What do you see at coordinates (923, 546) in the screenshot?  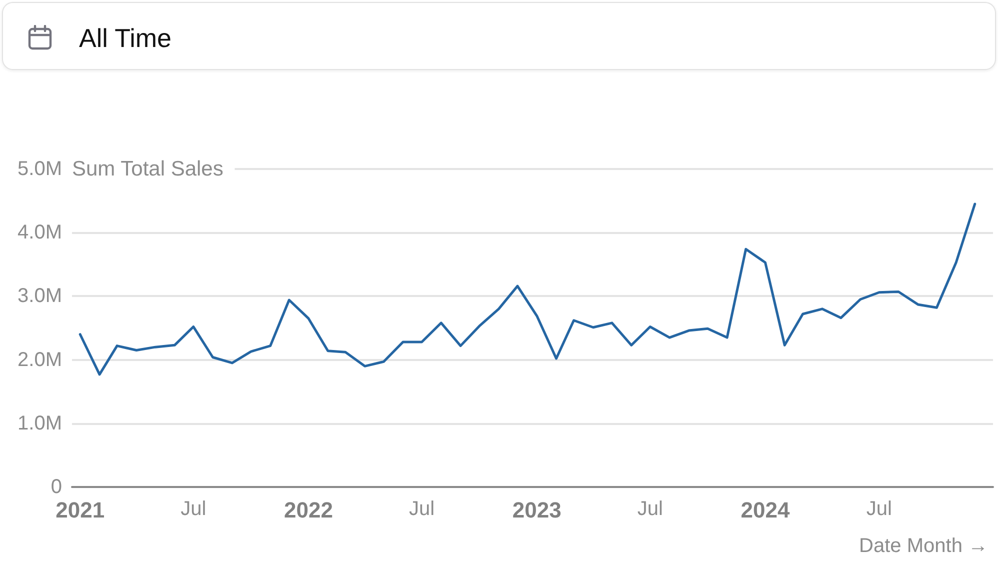 I see `x-axis-title: Date Month →` at bounding box center [923, 546].